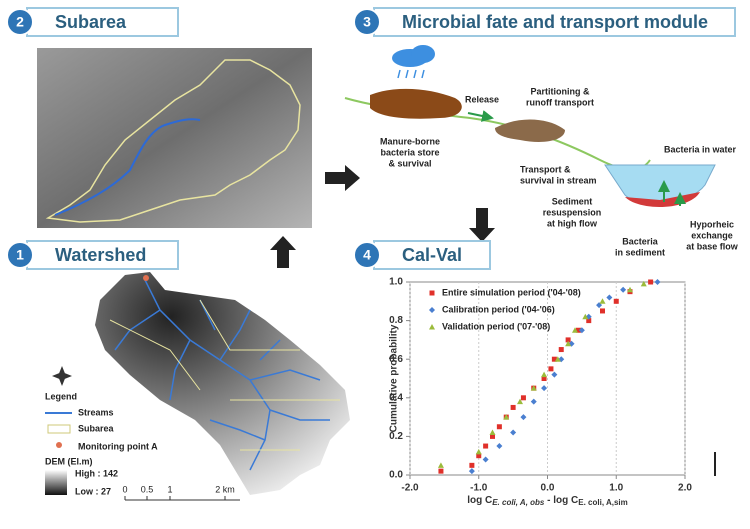 The height and width of the screenshot is (529, 750). I want to click on watershed-map, so click(222, 383).